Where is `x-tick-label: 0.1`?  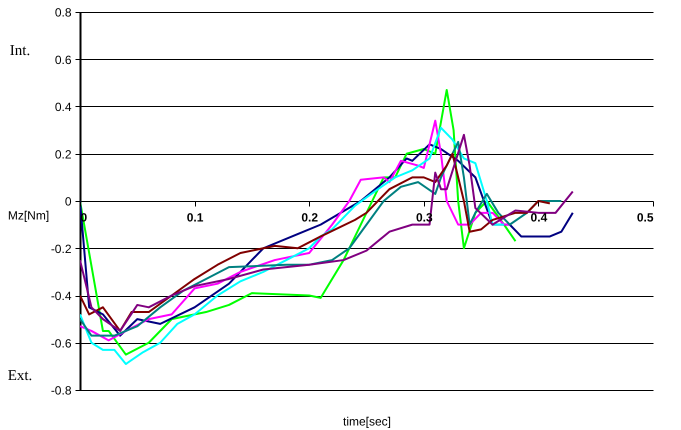
x-tick-label: 0.1 is located at coordinates (195, 217).